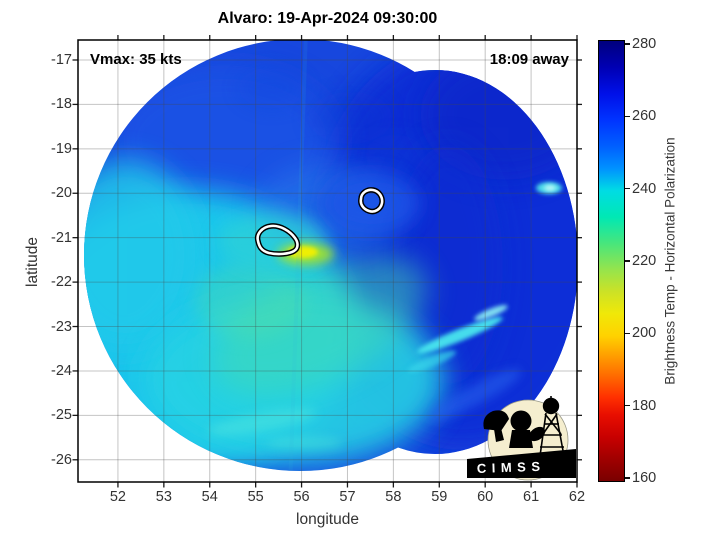 This screenshot has width=720, height=540. Describe the element at coordinates (32, 262) in the screenshot. I see `y-axis-label: latitude` at that location.